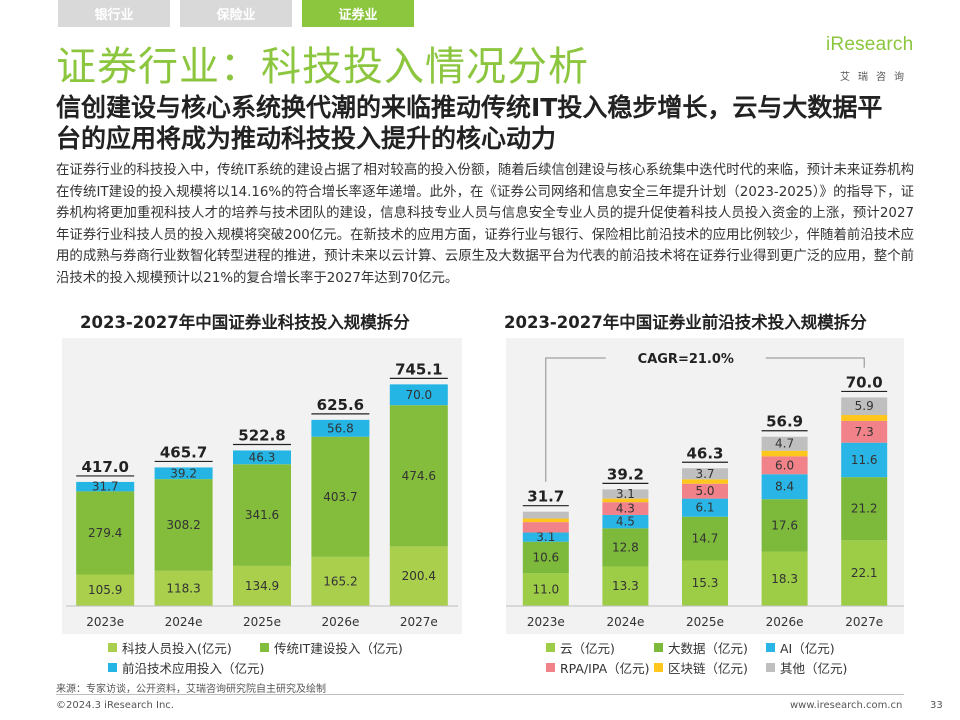 This screenshot has width=960, height=720. Describe the element at coordinates (105, 590) in the screenshot. I see `bar-people-2023e` at that location.